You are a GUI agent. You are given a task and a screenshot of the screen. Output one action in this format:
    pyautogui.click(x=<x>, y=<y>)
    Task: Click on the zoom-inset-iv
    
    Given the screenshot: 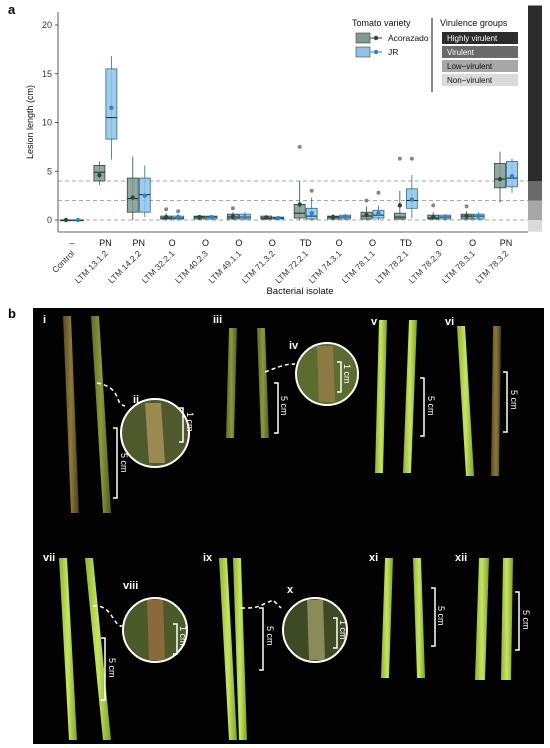 What is the action you would take?
    pyautogui.click(x=311, y=374)
    